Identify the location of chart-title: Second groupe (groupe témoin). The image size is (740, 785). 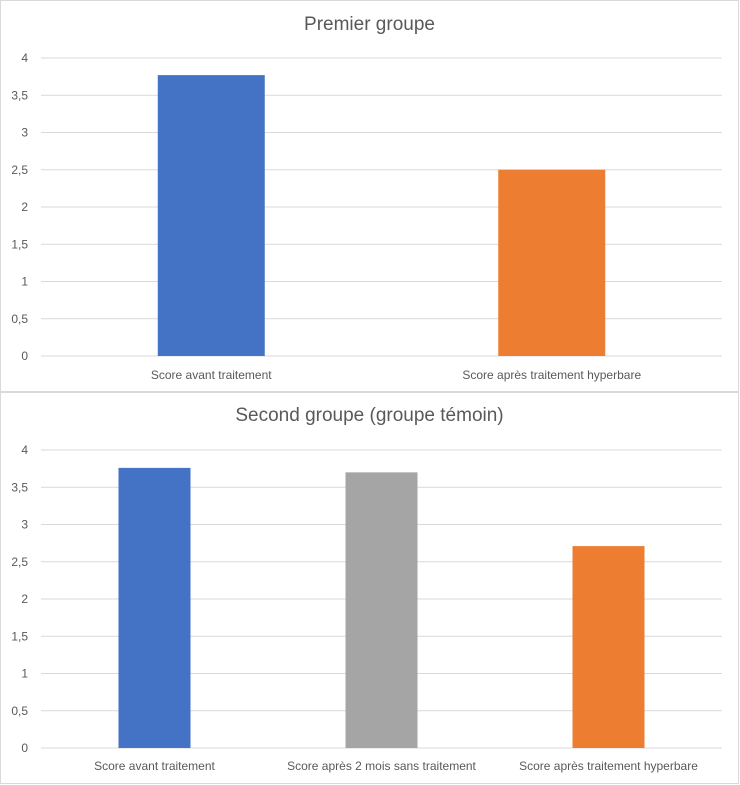
(369, 415).